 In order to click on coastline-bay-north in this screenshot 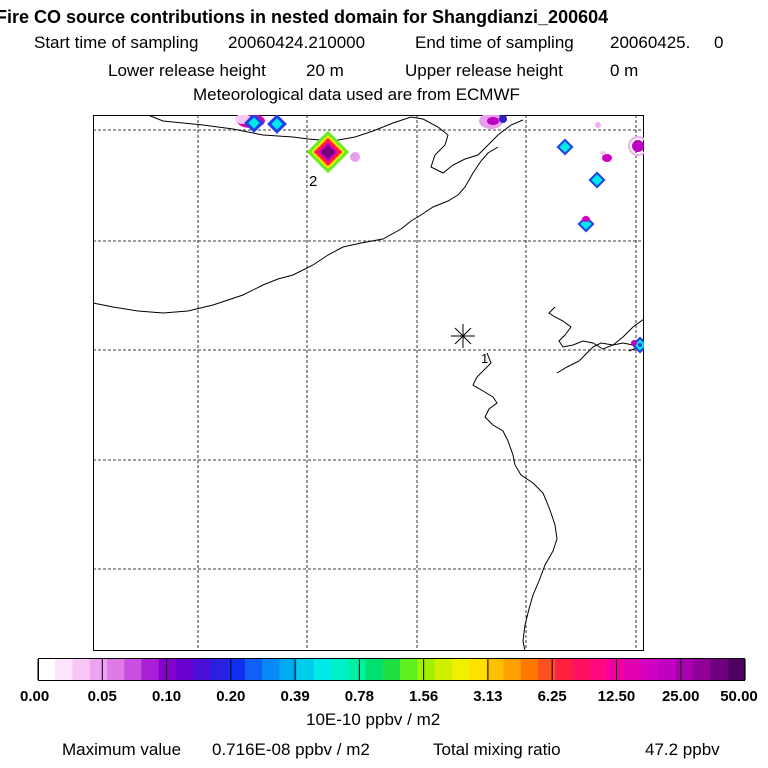, I will do `click(596, 328)`.